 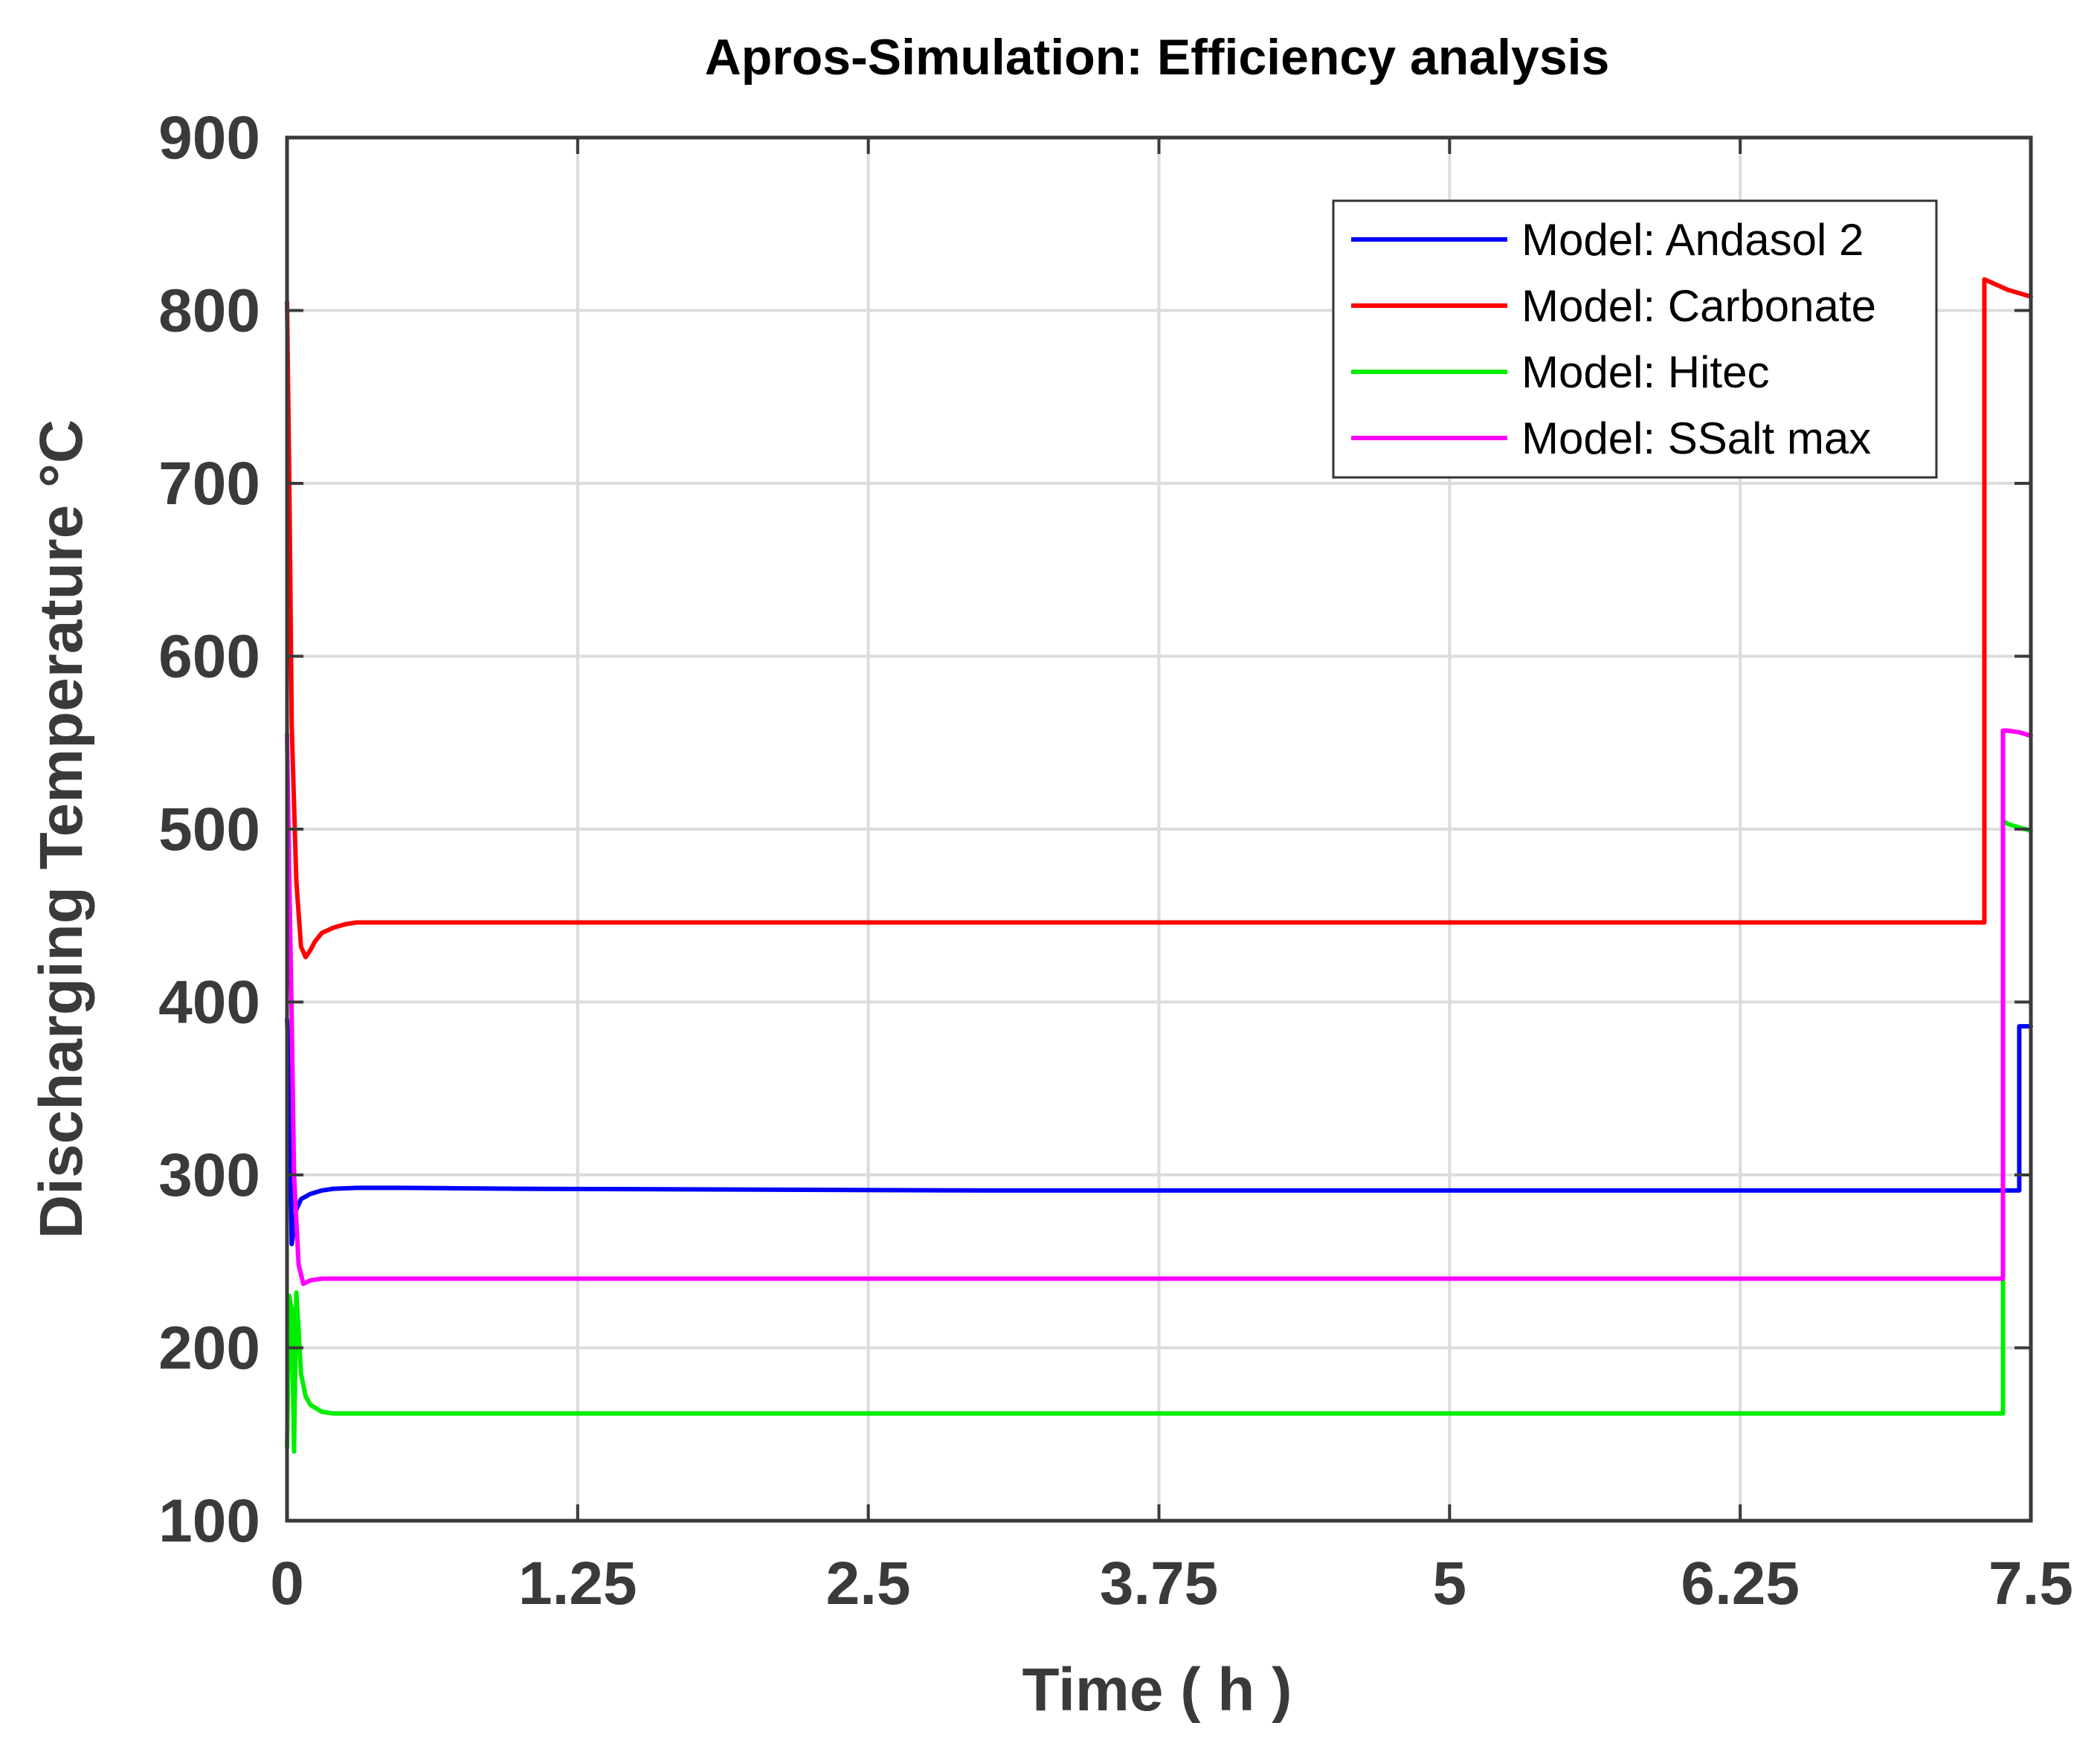 I want to click on x-tick-label: 3.75, so click(x=1159, y=1583).